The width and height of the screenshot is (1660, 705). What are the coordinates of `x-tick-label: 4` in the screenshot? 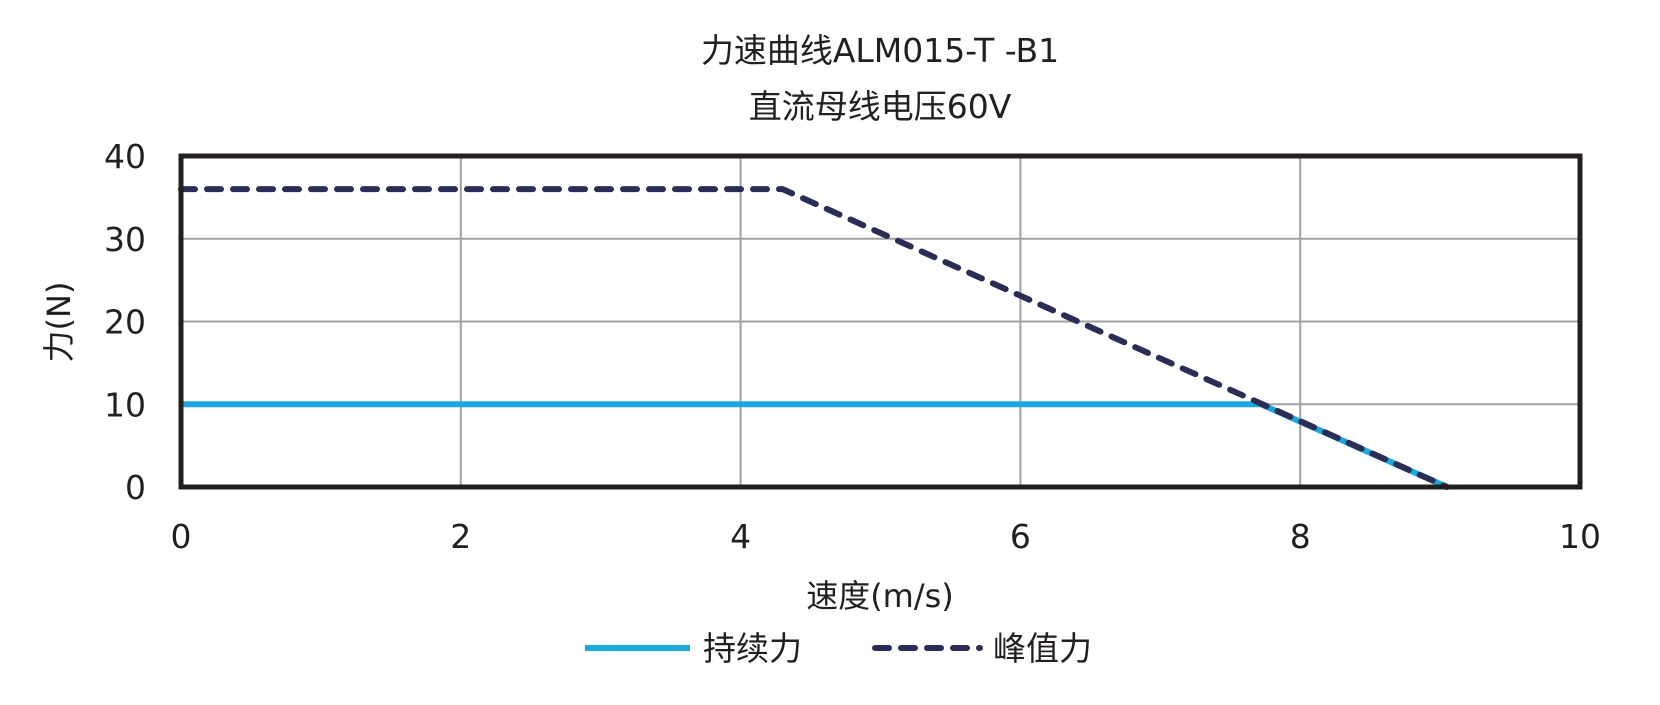 It's located at (740, 536).